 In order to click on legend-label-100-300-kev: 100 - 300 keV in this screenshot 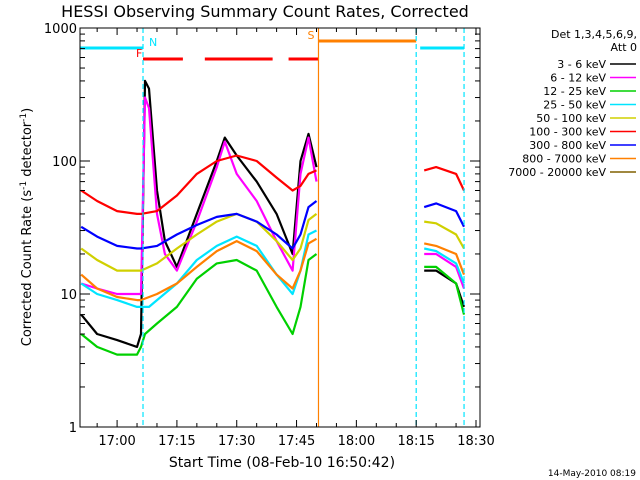, I will do `click(567, 132)`.